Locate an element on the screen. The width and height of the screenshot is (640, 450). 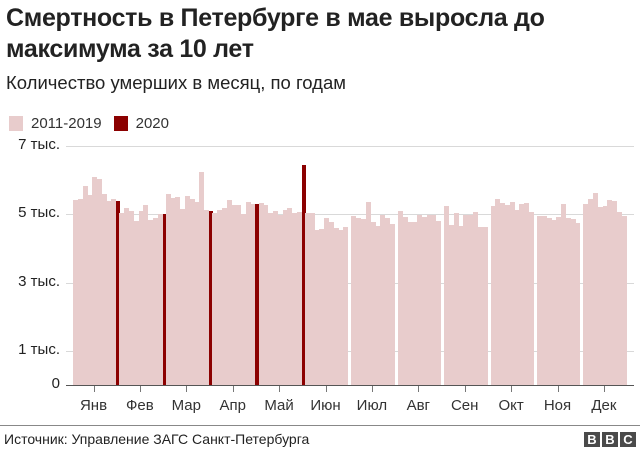
x-tick-label: Май is located at coordinates (279, 405).